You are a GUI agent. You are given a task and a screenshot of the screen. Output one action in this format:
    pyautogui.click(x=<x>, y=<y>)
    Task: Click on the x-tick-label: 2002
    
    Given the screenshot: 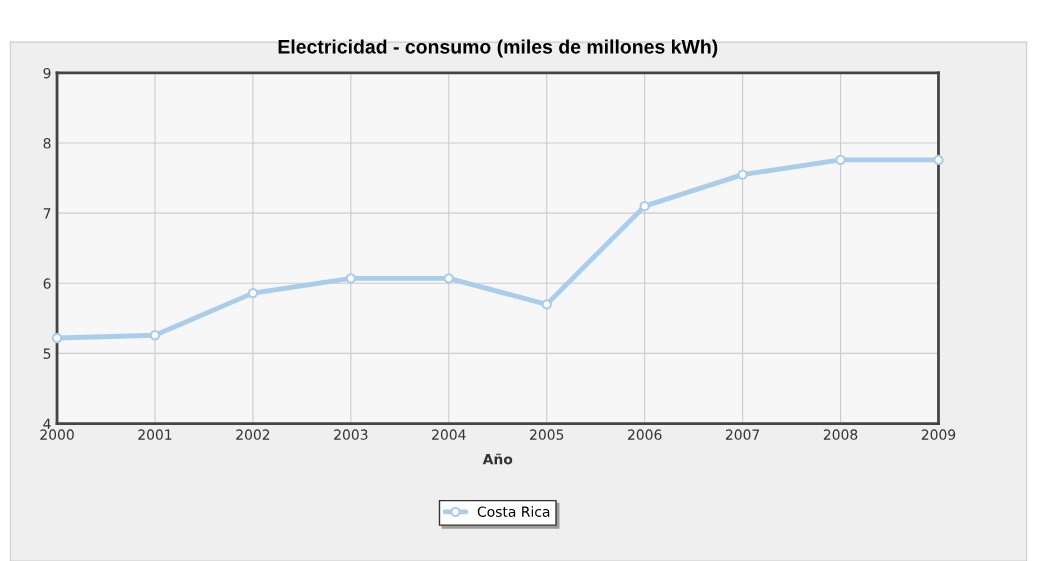 What is the action you would take?
    pyautogui.click(x=253, y=434)
    